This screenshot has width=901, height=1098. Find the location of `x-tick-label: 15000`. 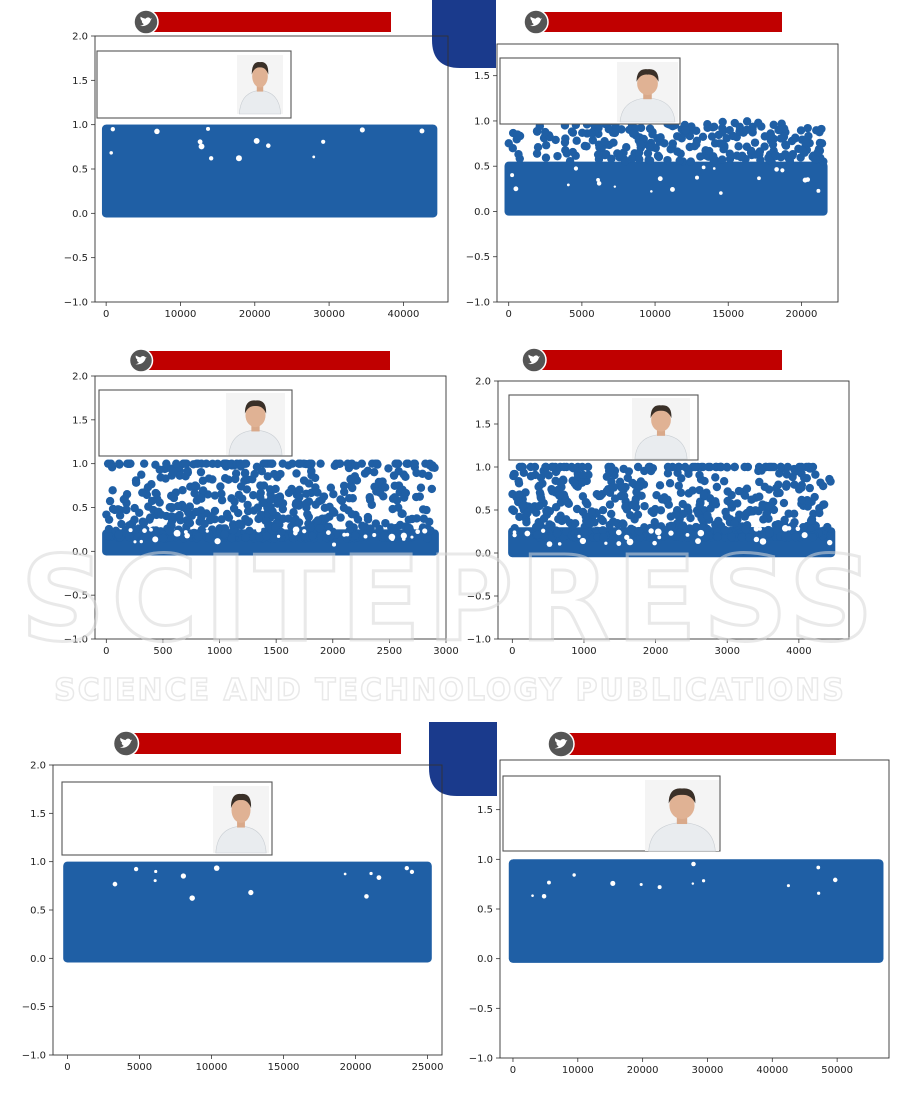

x-tick-label: 15000 is located at coordinates (728, 314).